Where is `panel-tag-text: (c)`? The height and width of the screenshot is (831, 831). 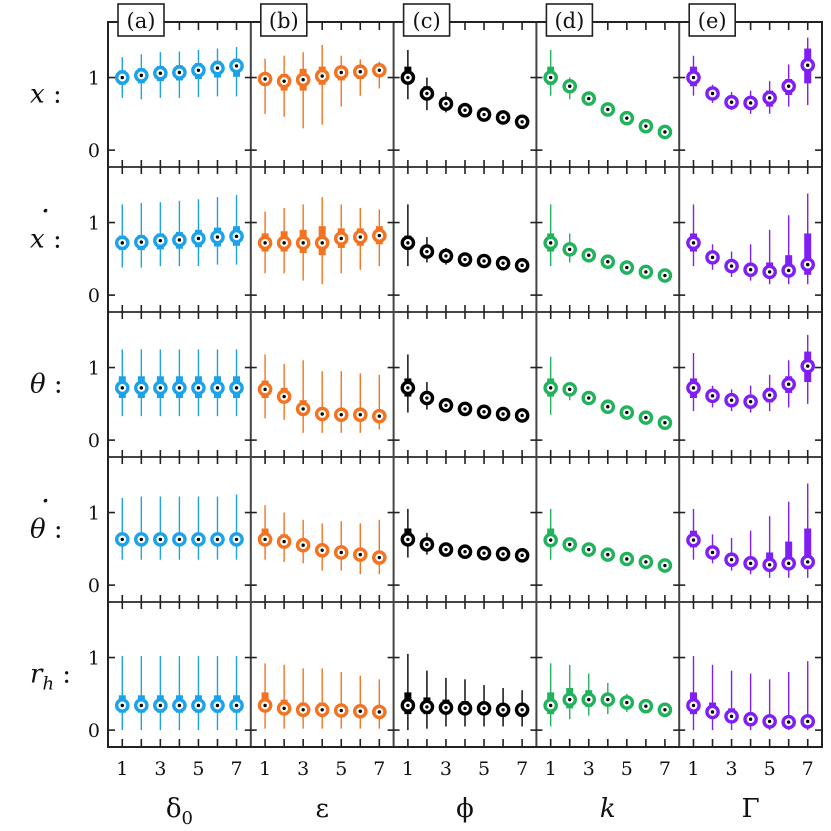
panel-tag-text: (c) is located at coordinates (427, 21).